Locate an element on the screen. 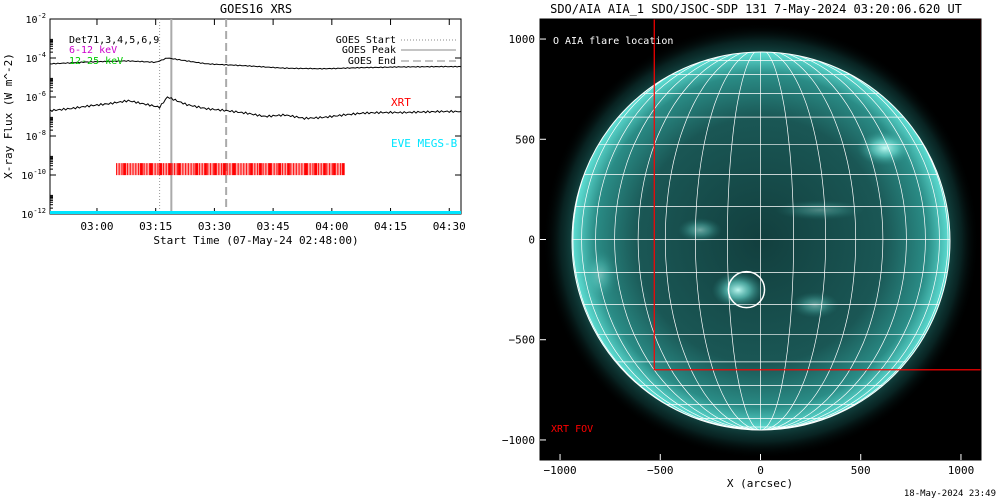 The width and height of the screenshot is (1000, 500). aia-x-tick-label: 0 is located at coordinates (760, 470).